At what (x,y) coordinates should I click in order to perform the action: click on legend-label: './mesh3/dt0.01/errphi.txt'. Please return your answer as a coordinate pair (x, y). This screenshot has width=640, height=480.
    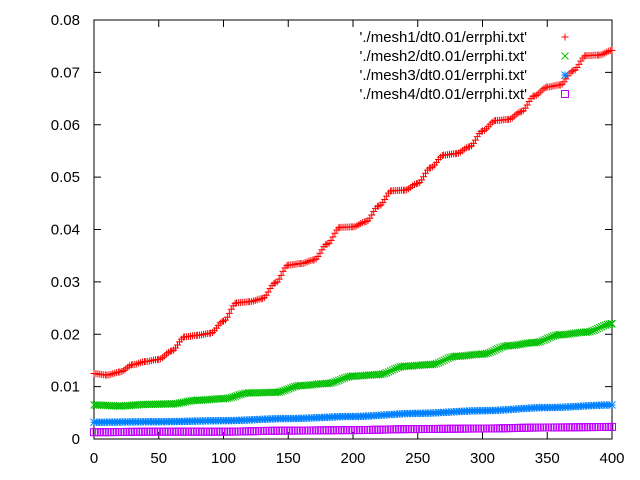
    Looking at the image, I should click on (444, 75).